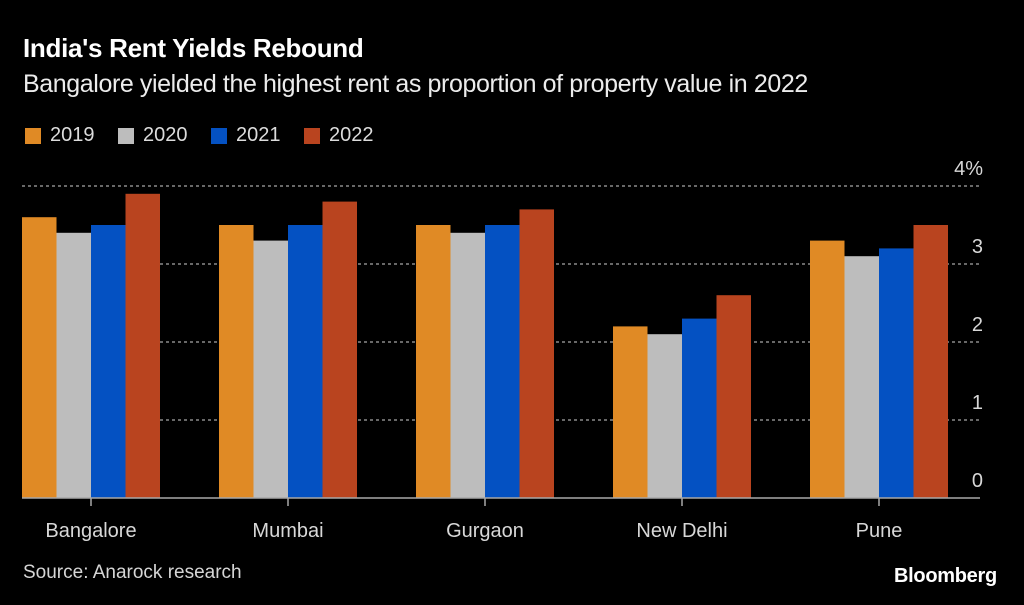  I want to click on legend-item-2019: 2019, so click(71, 135).